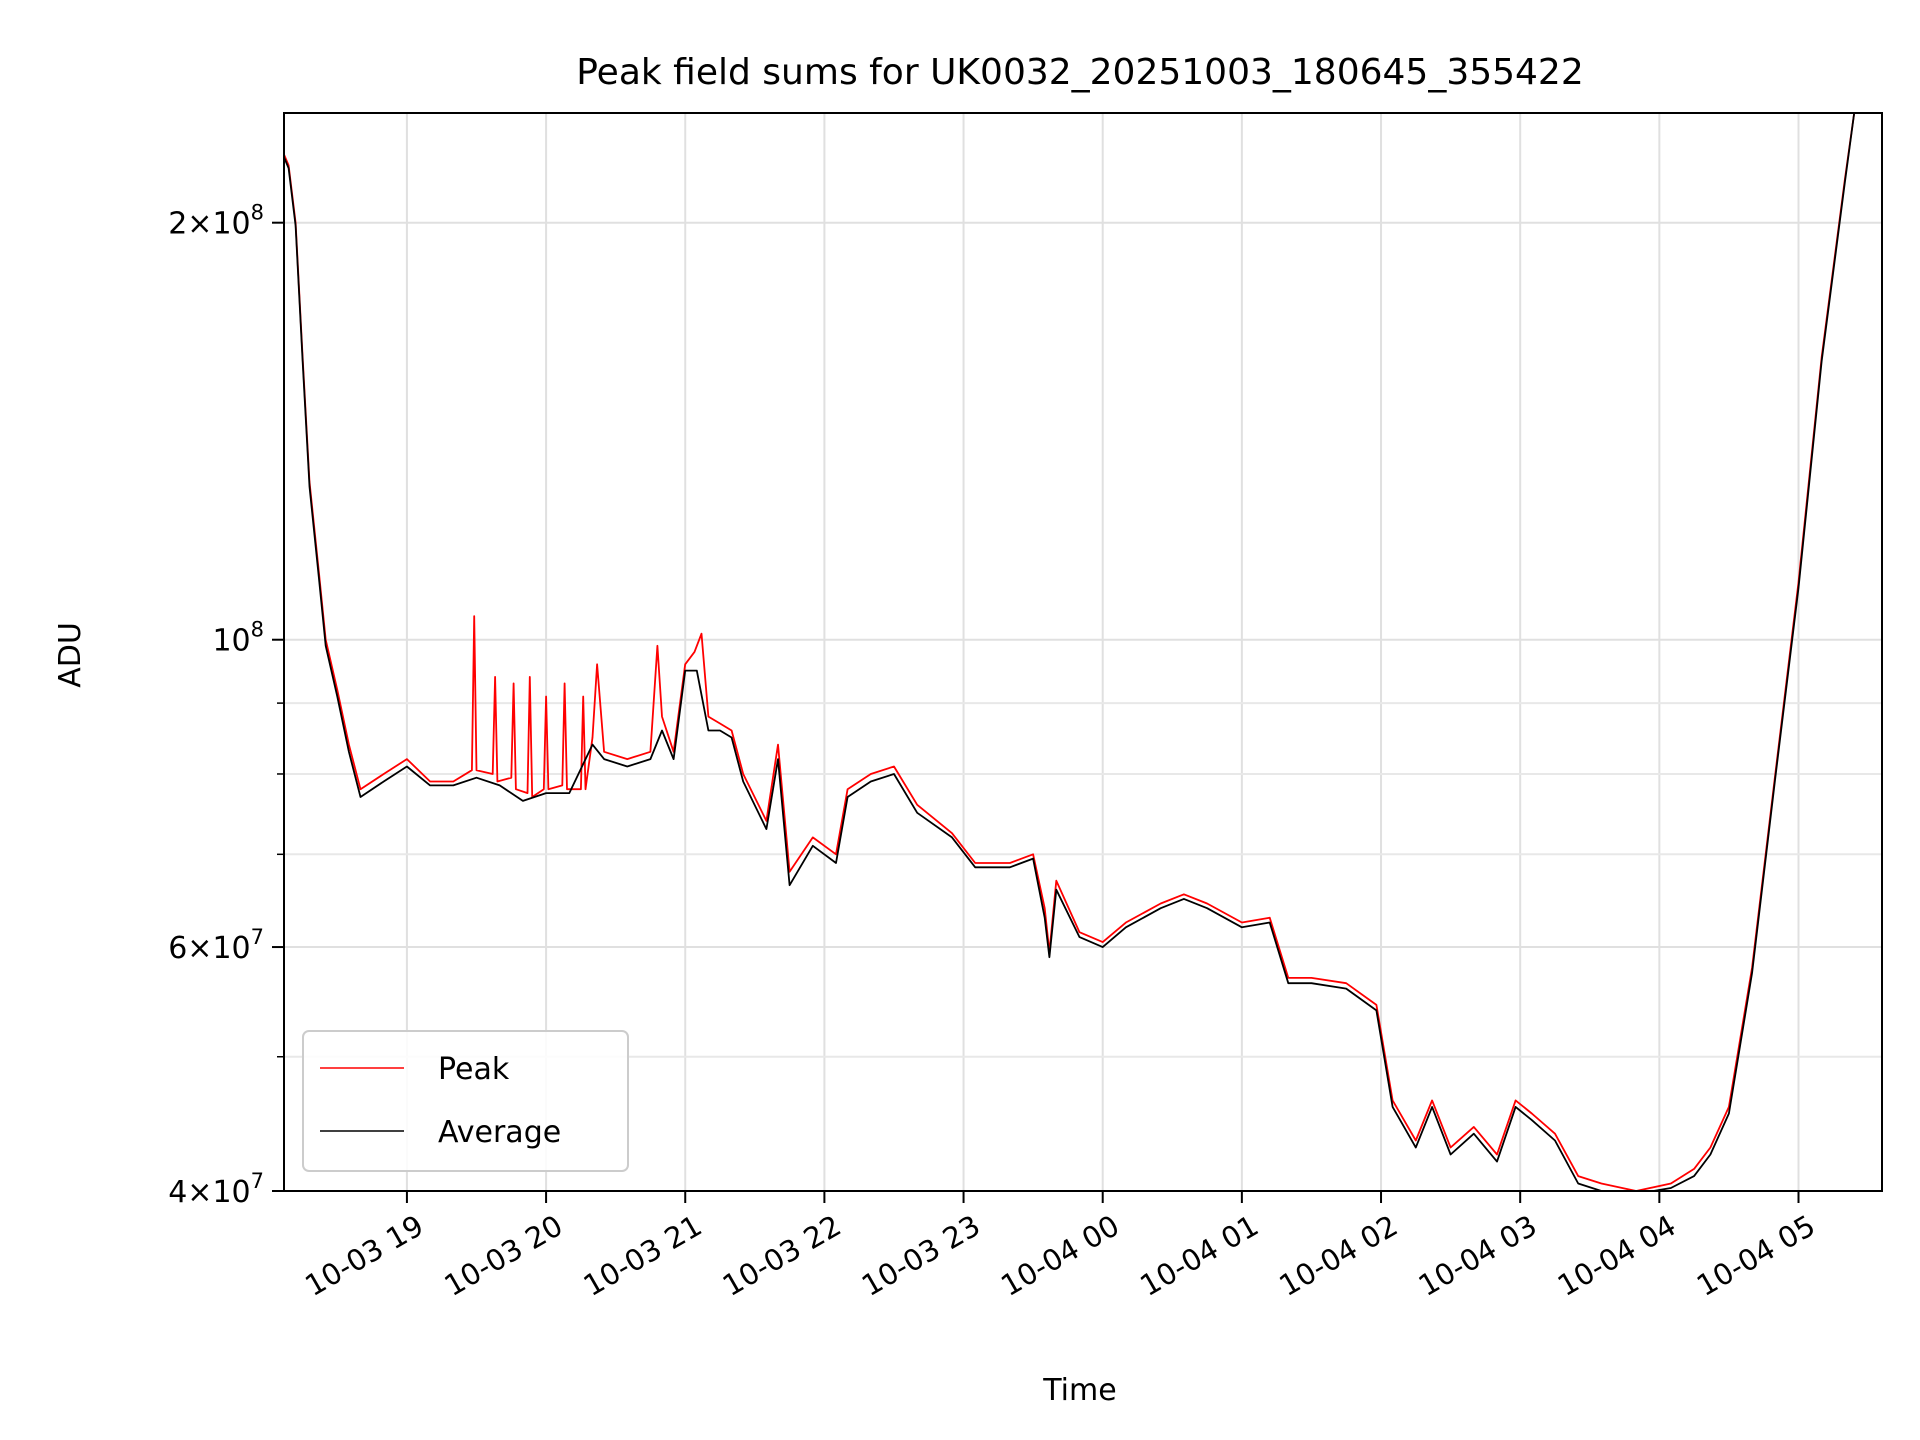 The image size is (1920, 1440). I want to click on legend-label-peak: Peak, so click(474, 1069).